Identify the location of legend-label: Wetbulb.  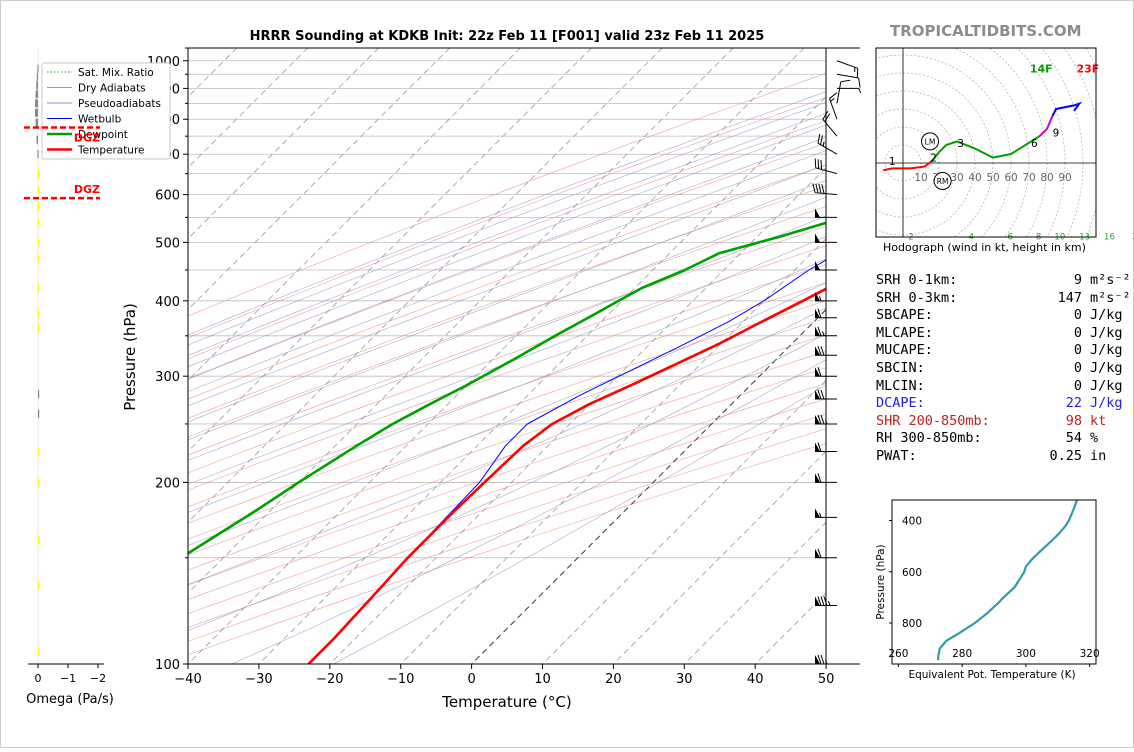
(100, 120).